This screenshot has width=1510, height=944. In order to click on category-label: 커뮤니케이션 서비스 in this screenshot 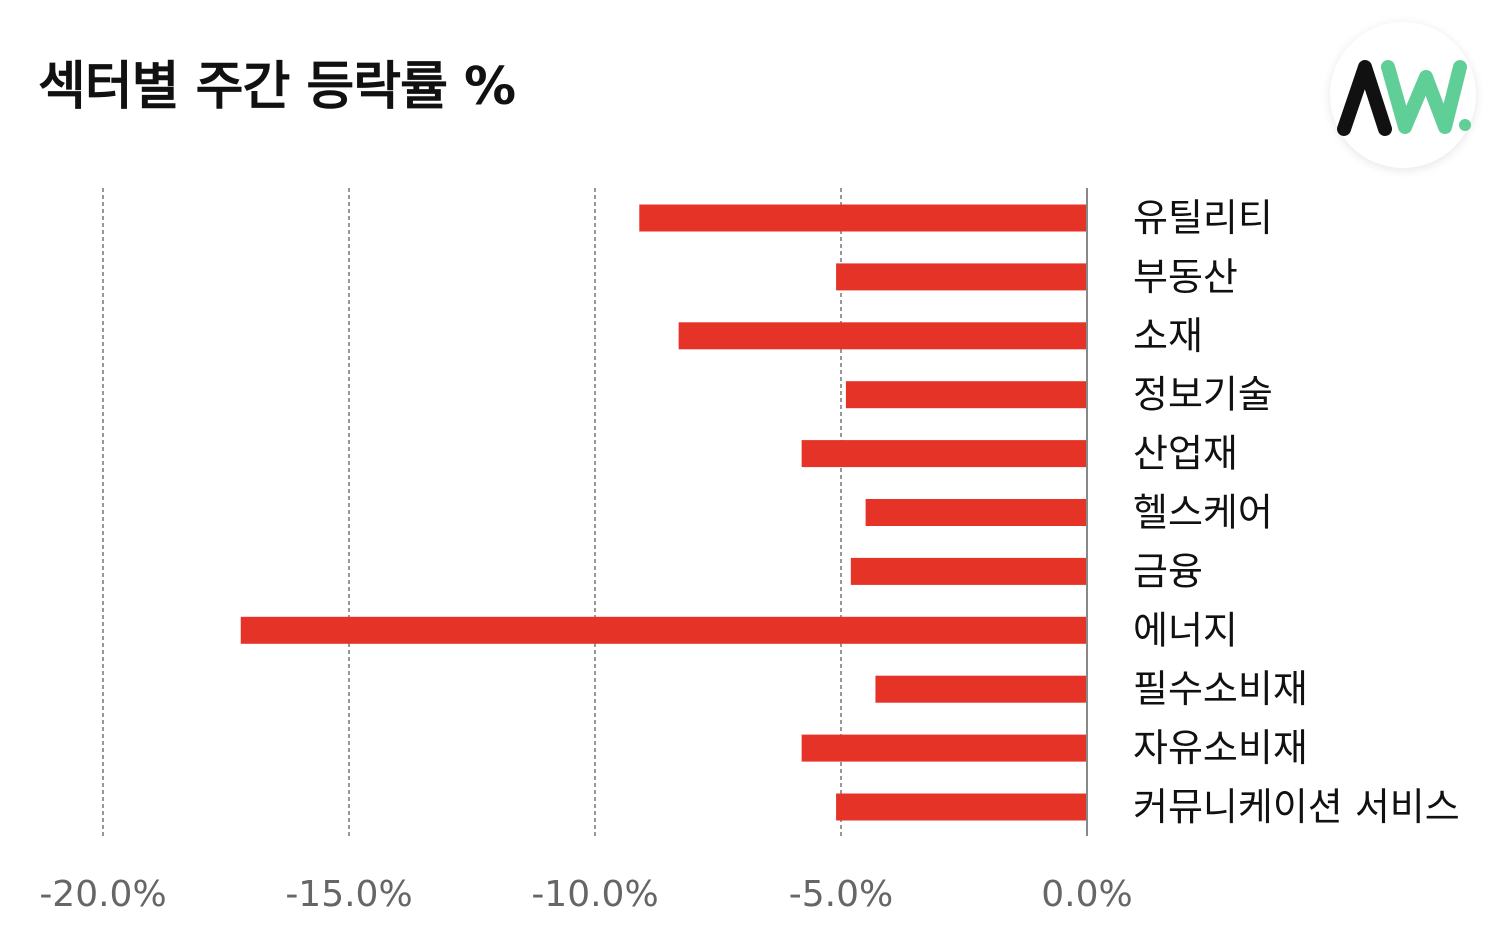, I will do `click(1296, 807)`.